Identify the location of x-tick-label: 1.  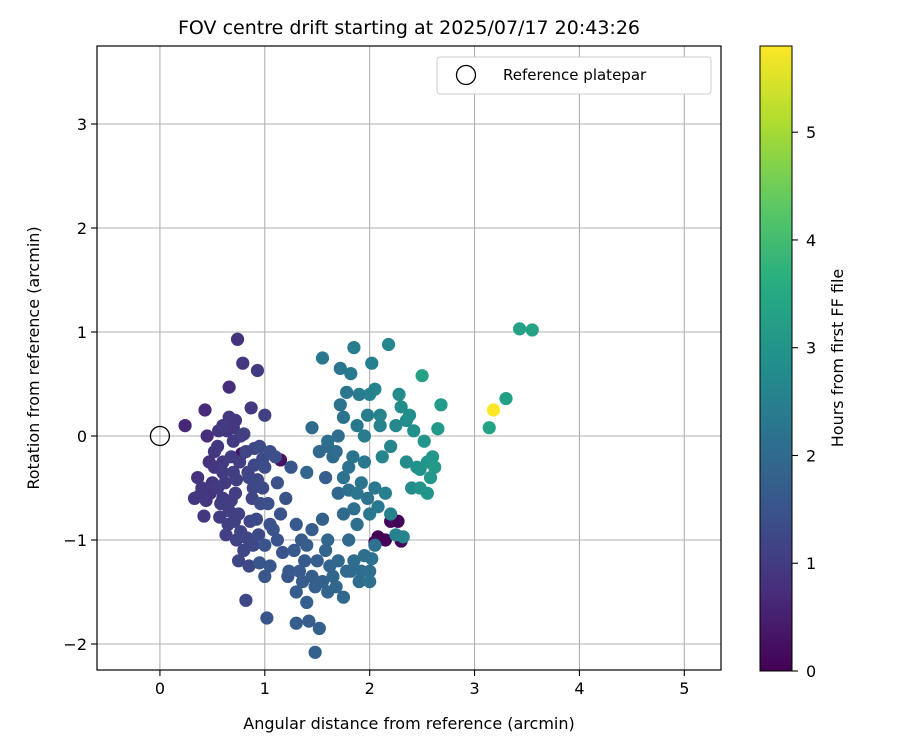
(265, 688).